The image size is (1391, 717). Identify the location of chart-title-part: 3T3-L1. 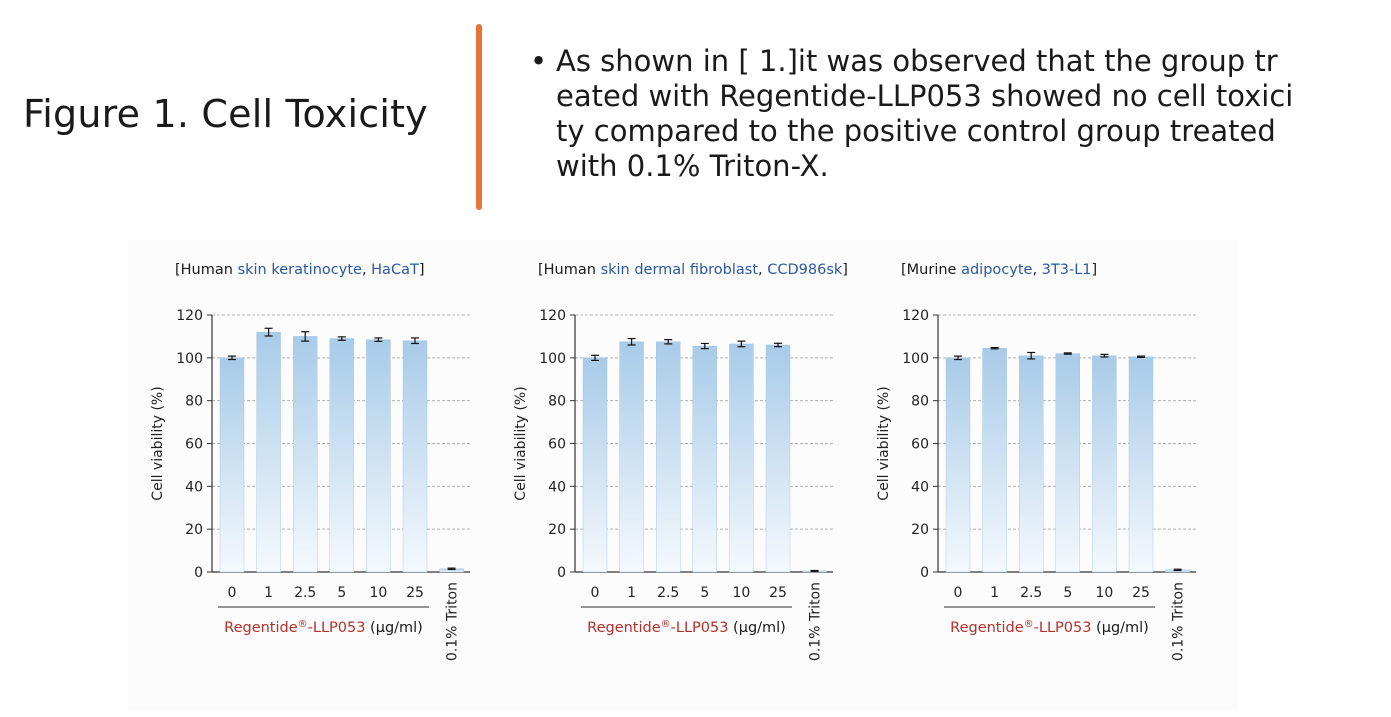
(1067, 270).